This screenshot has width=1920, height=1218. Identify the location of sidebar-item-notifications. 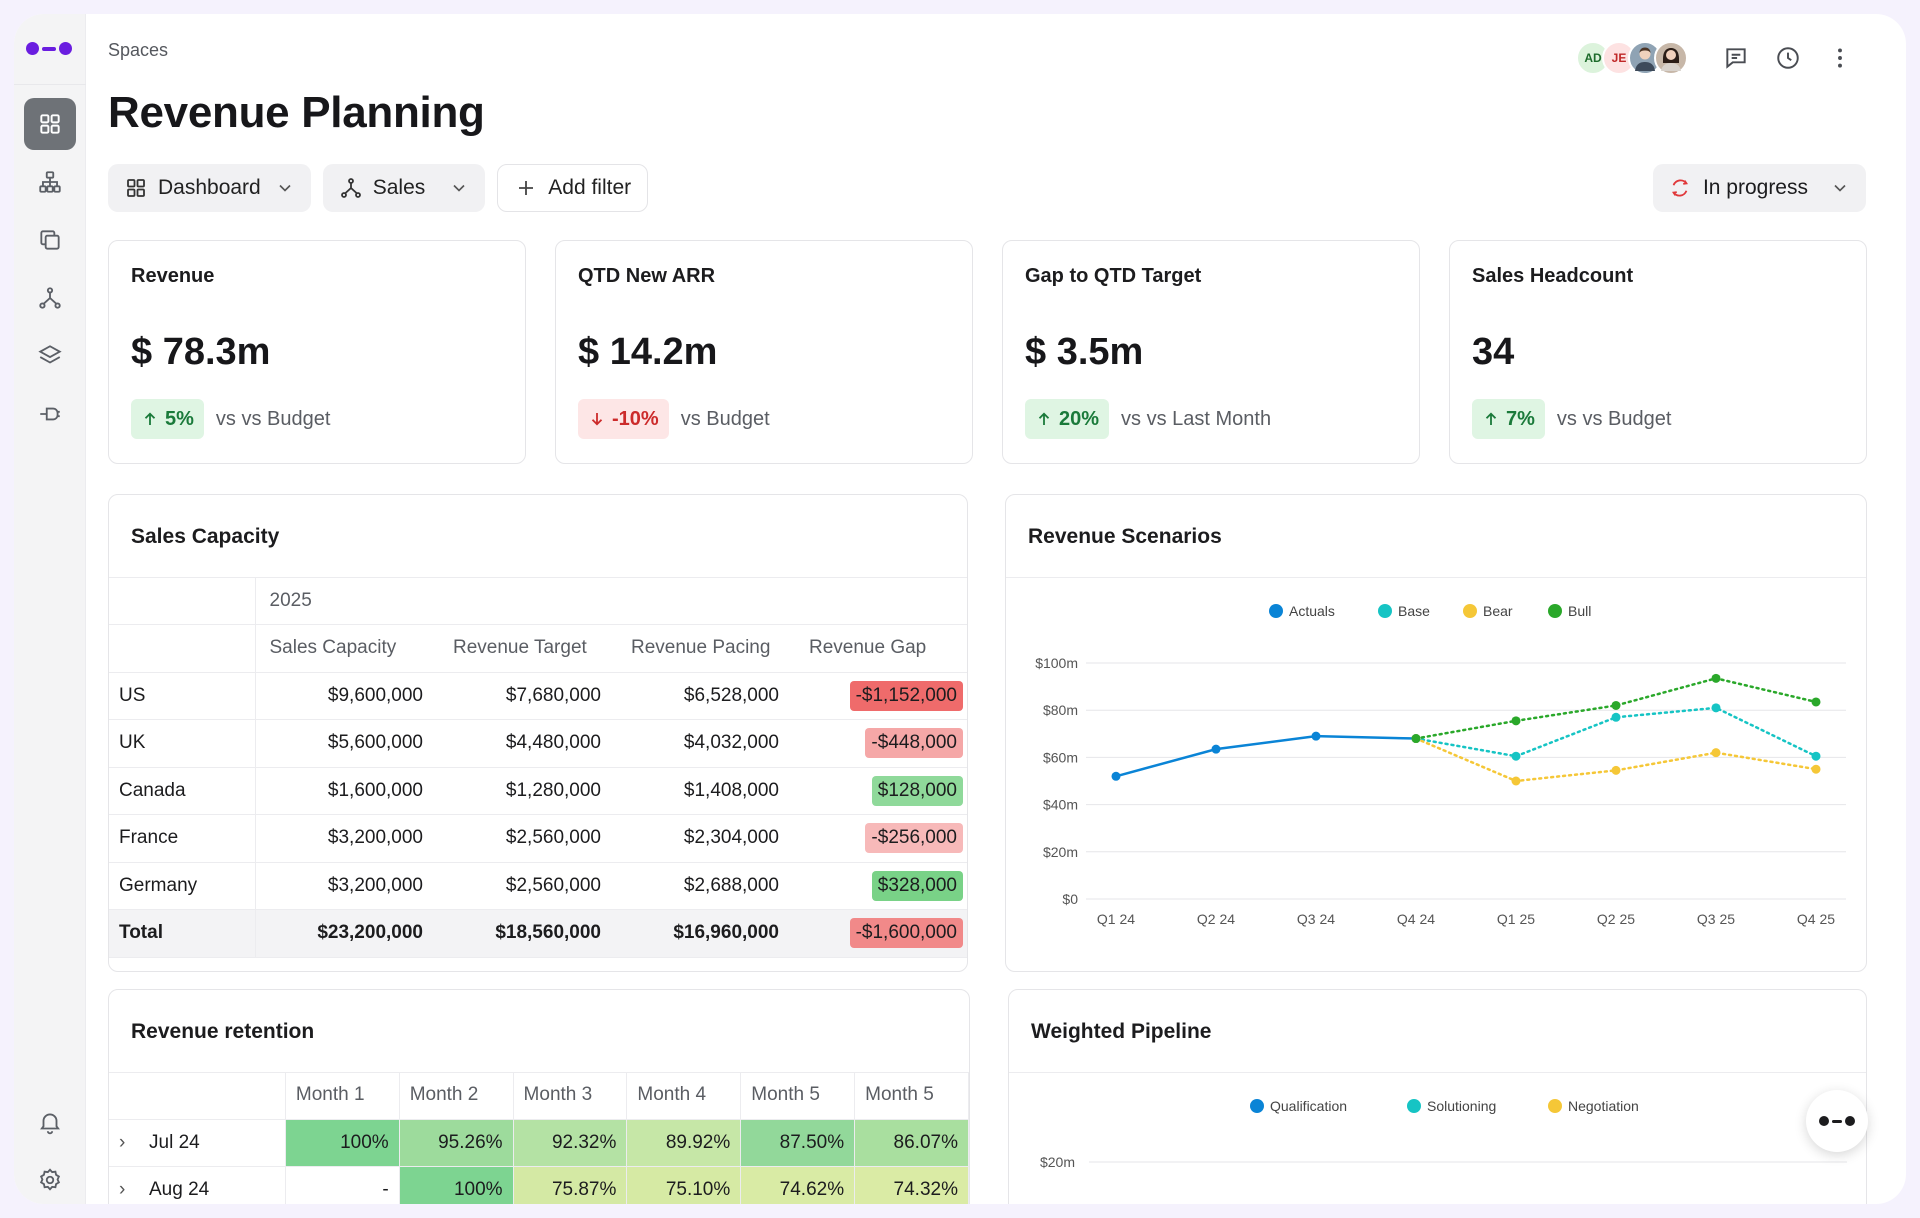
(50, 1122).